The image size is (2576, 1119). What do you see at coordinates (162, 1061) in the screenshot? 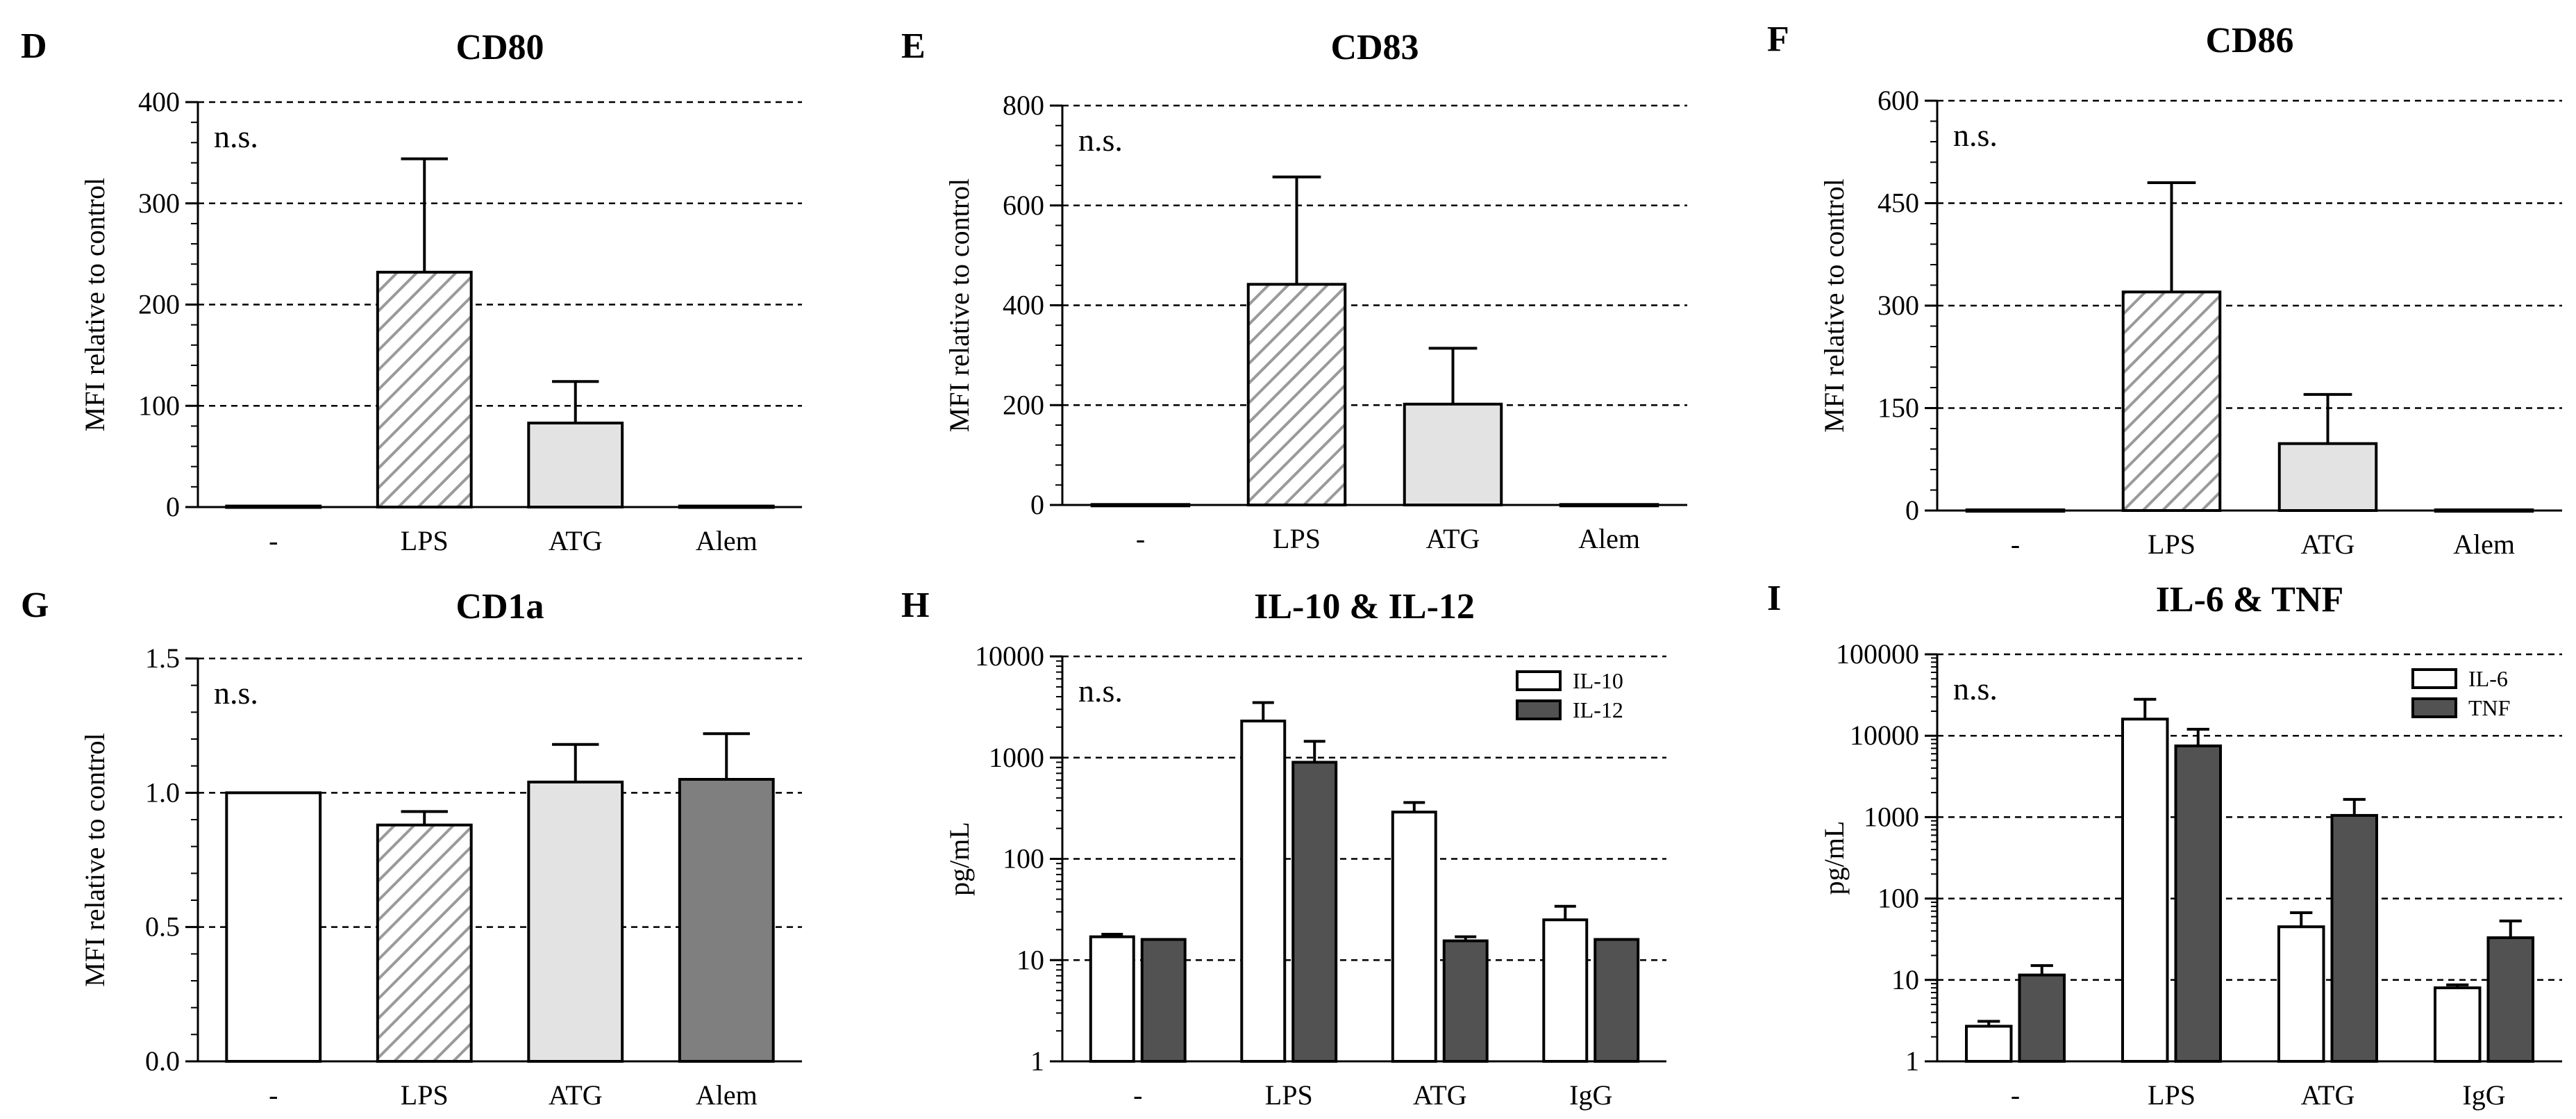
I see `y-tick-label: 0.0` at bounding box center [162, 1061].